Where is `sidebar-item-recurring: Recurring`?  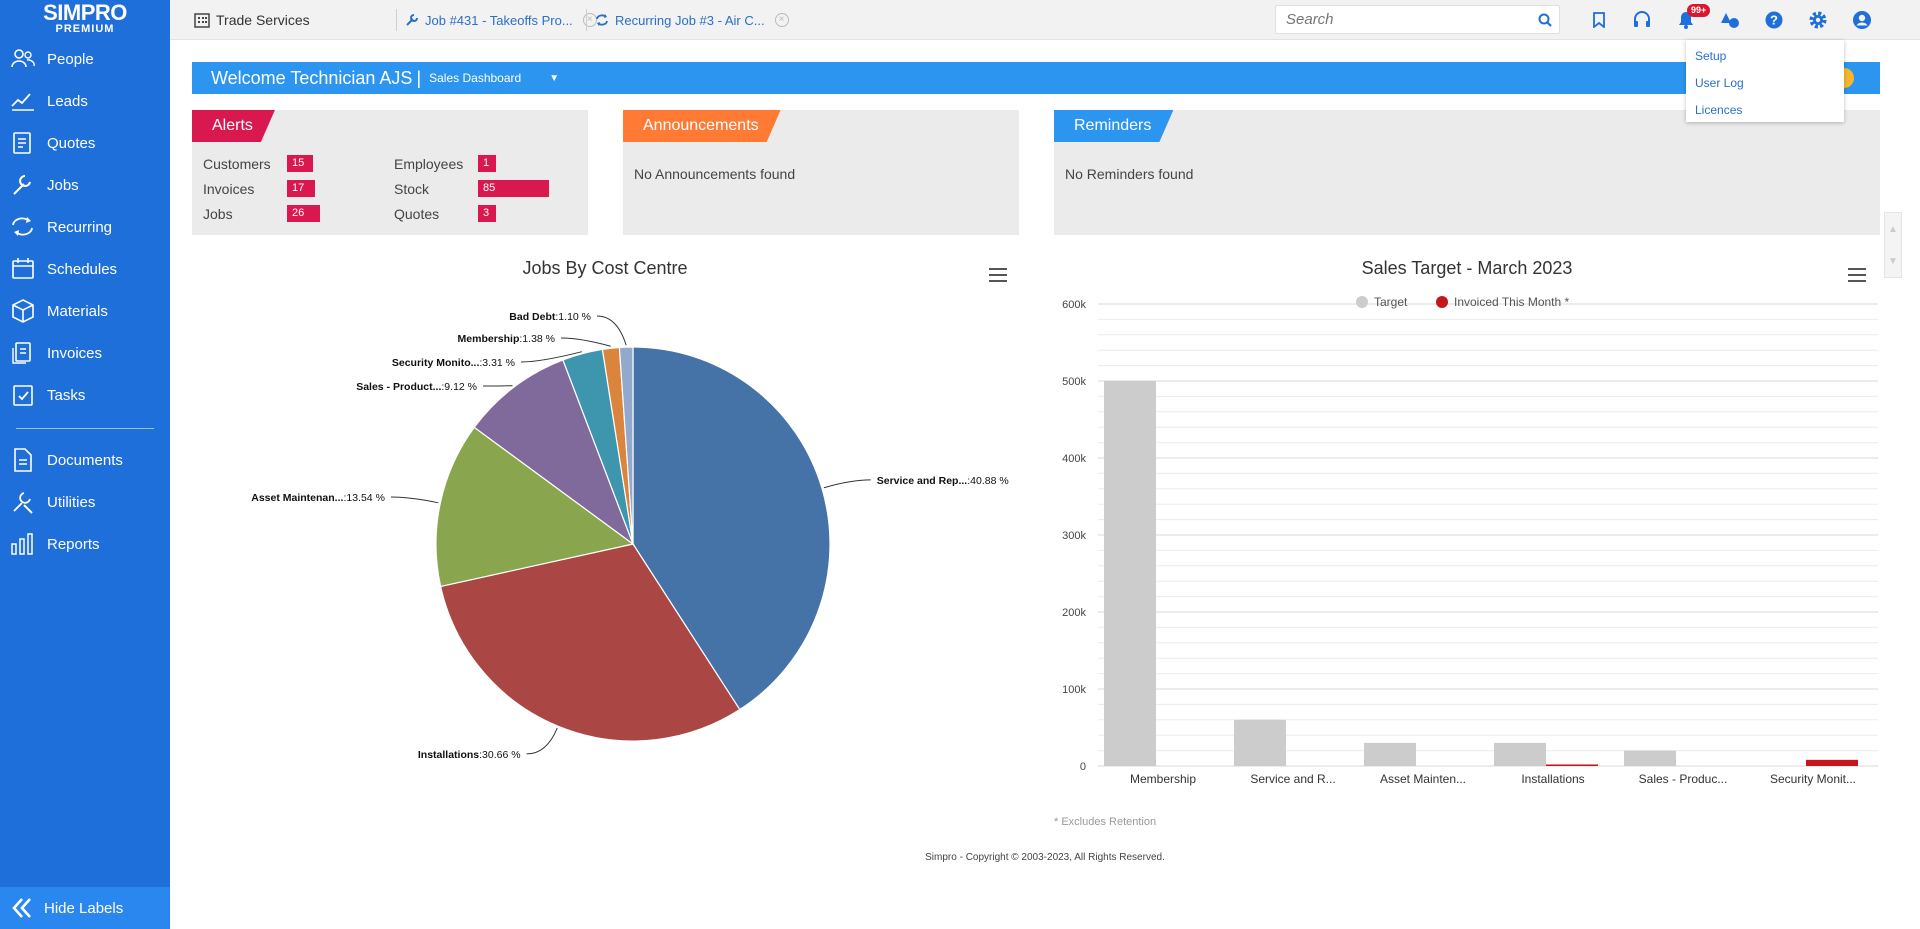
sidebar-item-recurring: Recurring is located at coordinates (85, 227).